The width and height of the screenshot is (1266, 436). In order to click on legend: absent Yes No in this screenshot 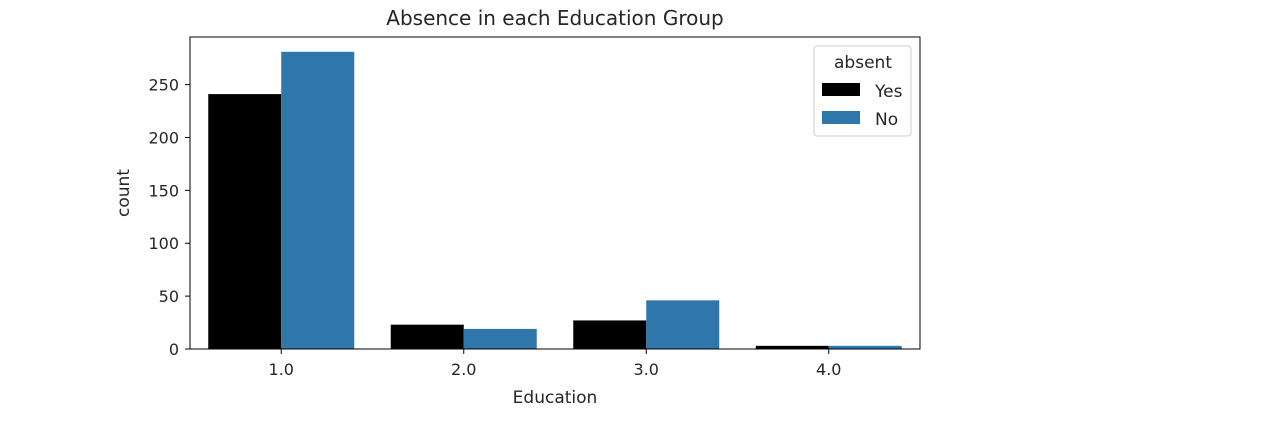, I will do `click(862, 91)`.